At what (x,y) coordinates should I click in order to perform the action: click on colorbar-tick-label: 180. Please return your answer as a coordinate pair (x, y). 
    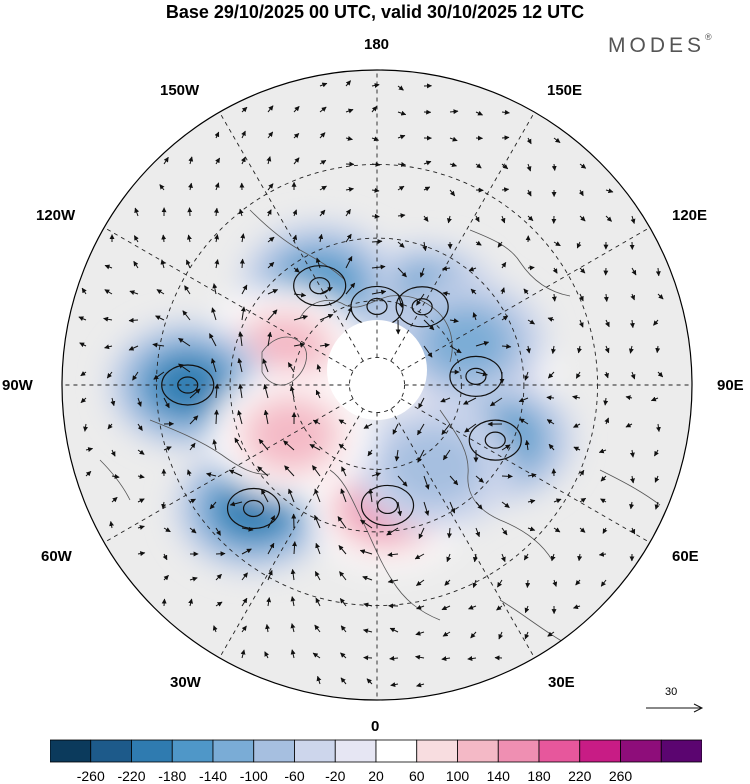
    Looking at the image, I should click on (538, 776).